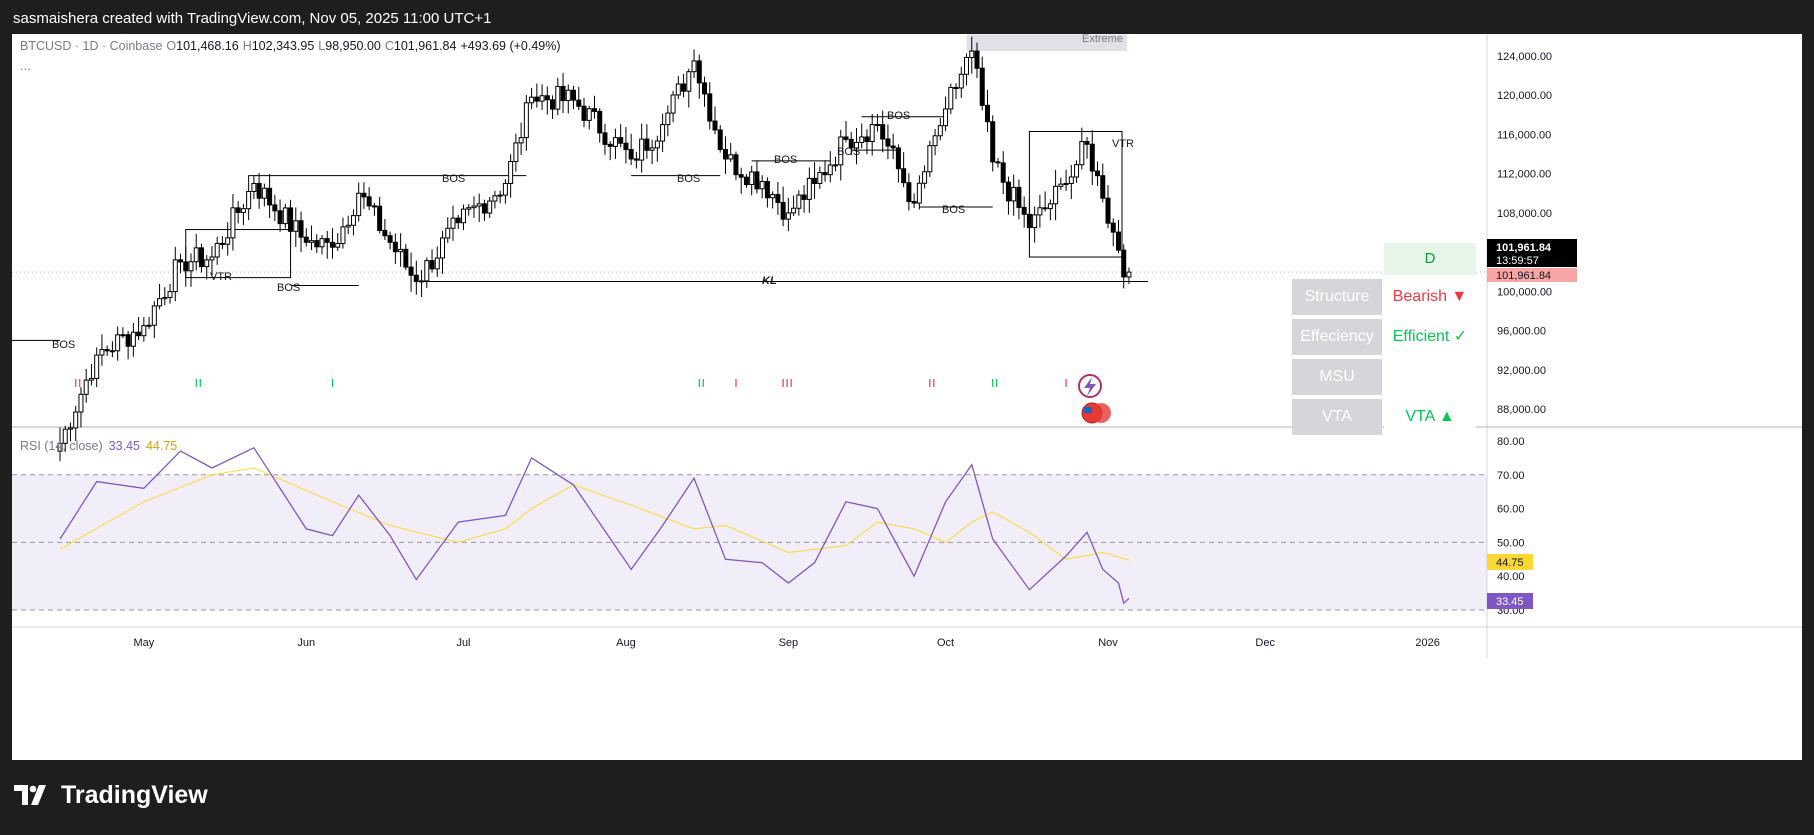 This screenshot has width=1814, height=835. Describe the element at coordinates (1430, 297) in the screenshot. I see `panel-row-value: Bearish ▼` at that location.